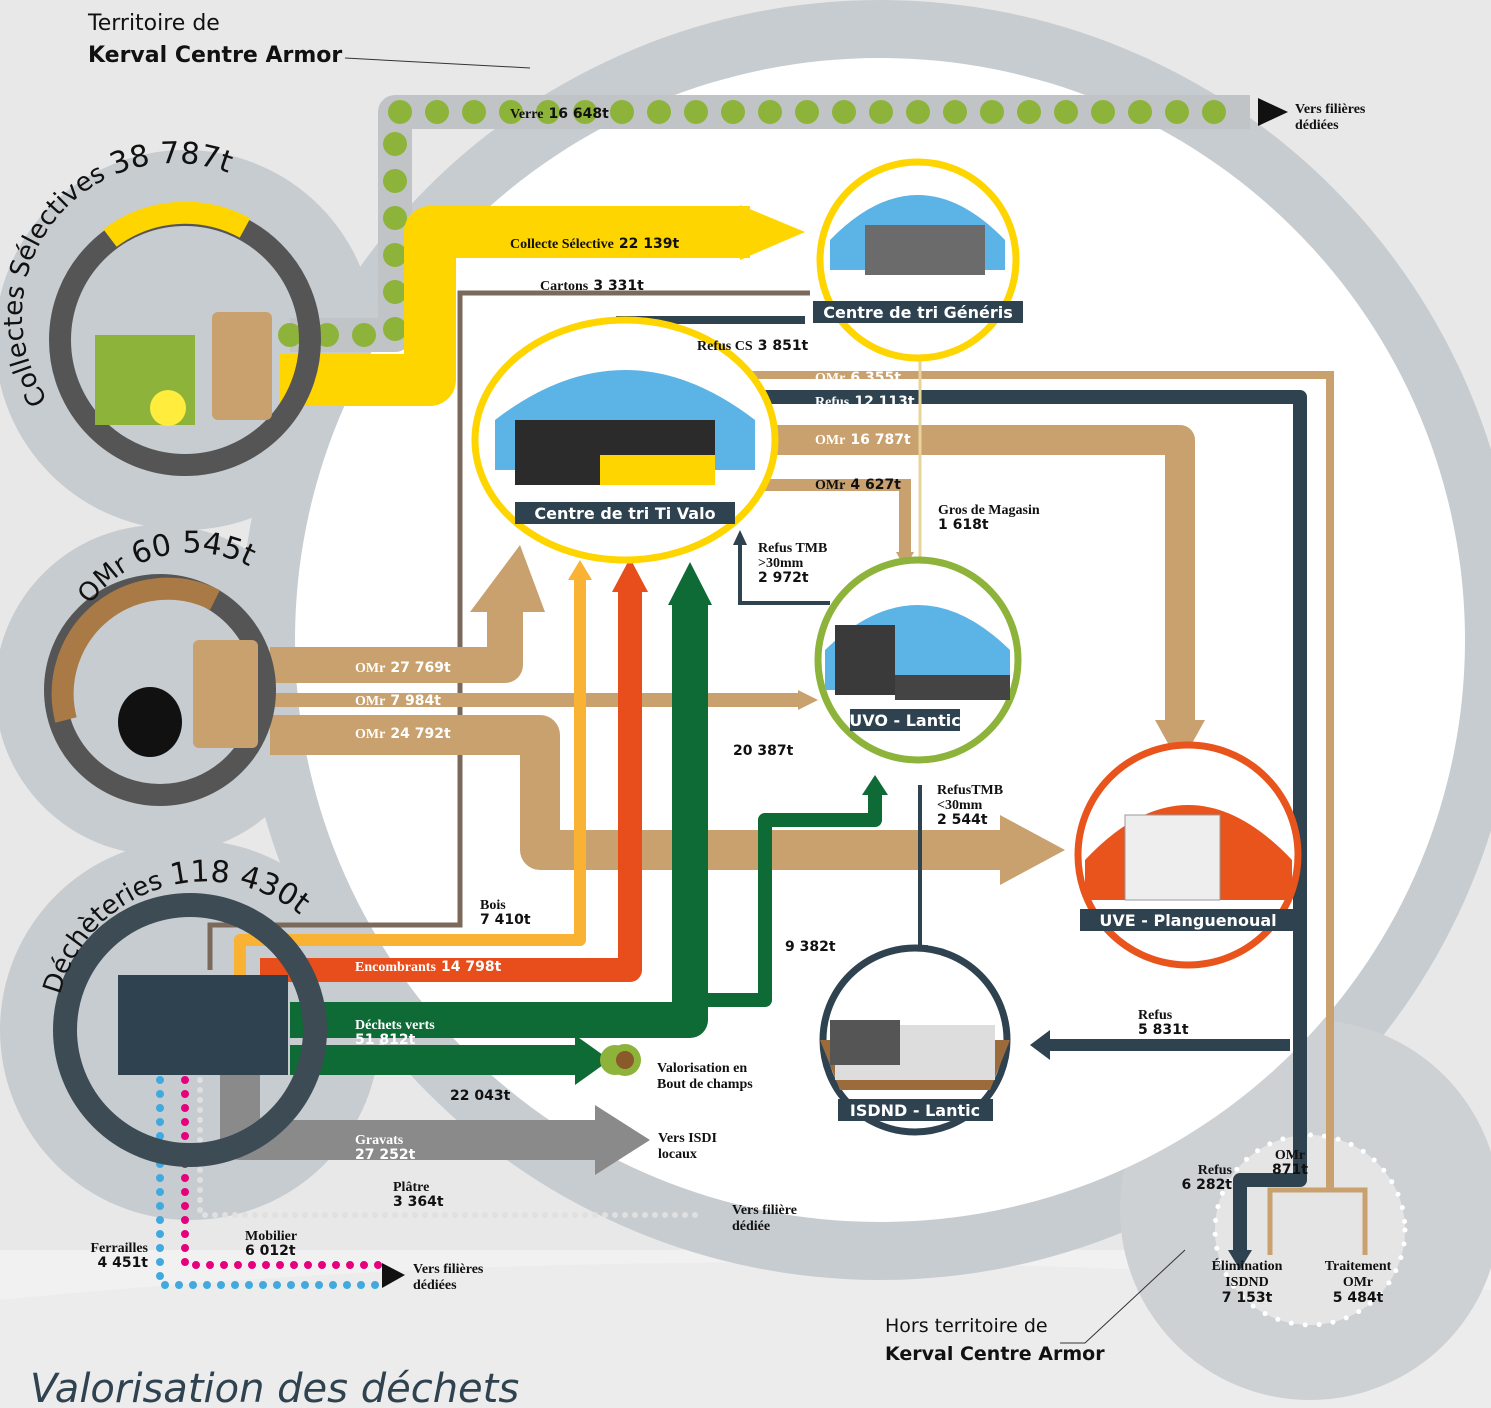 This screenshot has width=1491, height=1408. Describe the element at coordinates (122, 1263) in the screenshot. I see `flow-amount: 4 451t` at that location.